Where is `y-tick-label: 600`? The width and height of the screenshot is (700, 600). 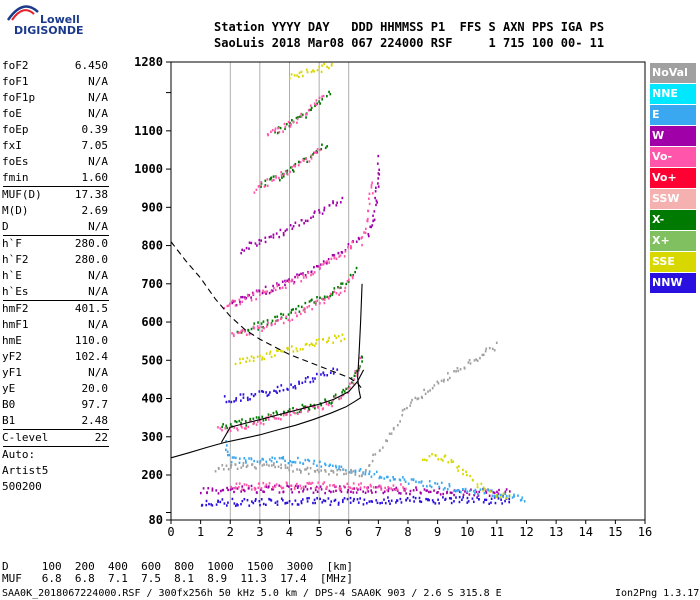
y-tick-label: 600 is located at coordinates (152, 322).